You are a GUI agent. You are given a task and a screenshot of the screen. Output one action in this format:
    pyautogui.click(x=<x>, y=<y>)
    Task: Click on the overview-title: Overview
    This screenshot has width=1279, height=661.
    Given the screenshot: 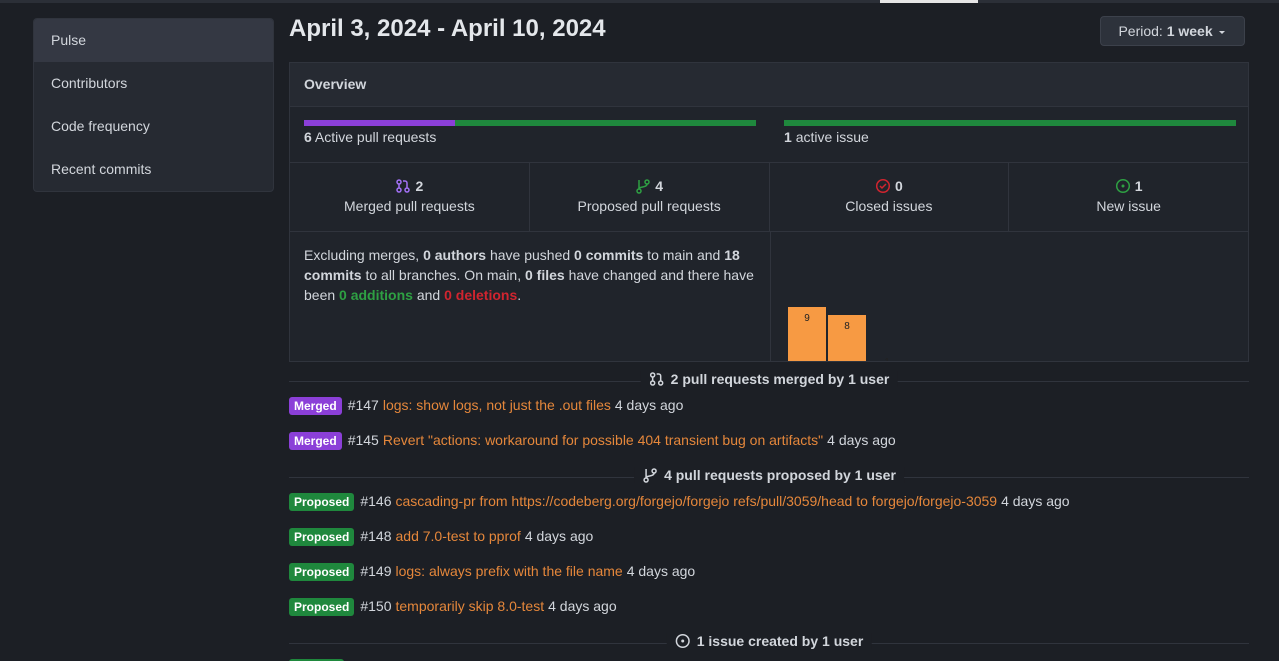 What is the action you would take?
    pyautogui.click(x=769, y=85)
    